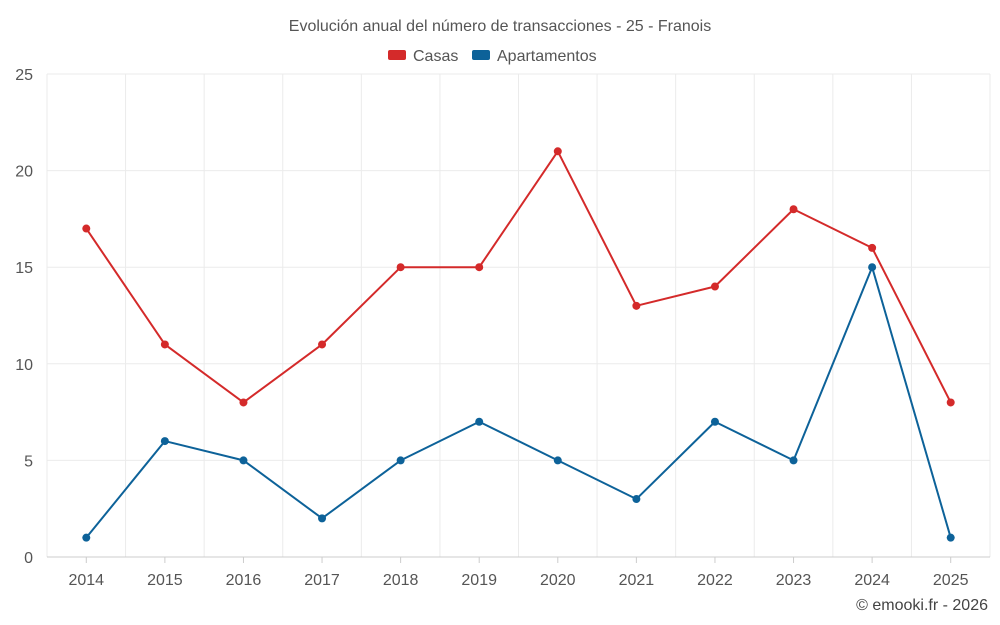 This screenshot has width=1000, height=625. I want to click on y-tick-label: 0, so click(28, 558).